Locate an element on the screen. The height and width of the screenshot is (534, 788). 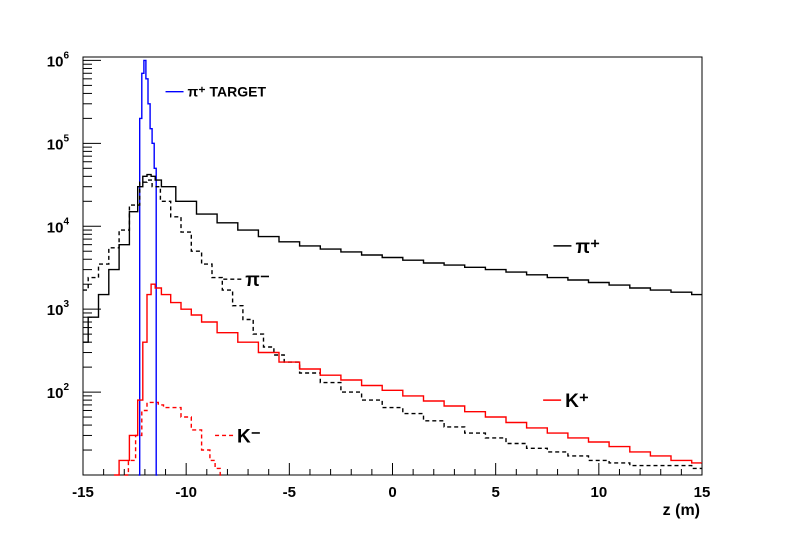
x-tick-label: 10 is located at coordinates (598, 492).